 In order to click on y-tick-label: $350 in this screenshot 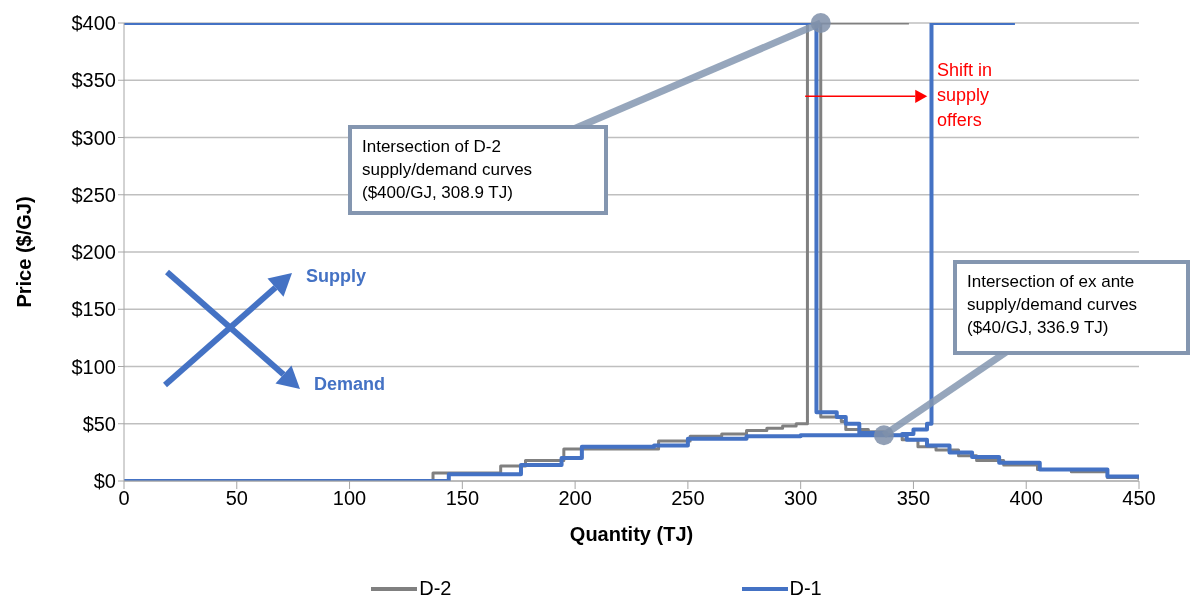, I will do `click(93, 80)`.